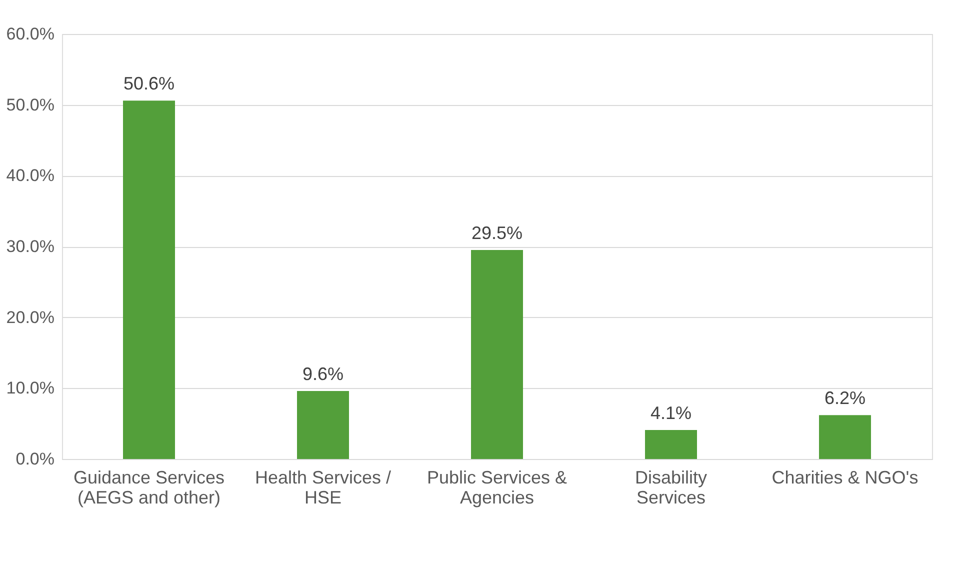 The height and width of the screenshot is (576, 956). I want to click on data-label: 6.2%, so click(845, 398).